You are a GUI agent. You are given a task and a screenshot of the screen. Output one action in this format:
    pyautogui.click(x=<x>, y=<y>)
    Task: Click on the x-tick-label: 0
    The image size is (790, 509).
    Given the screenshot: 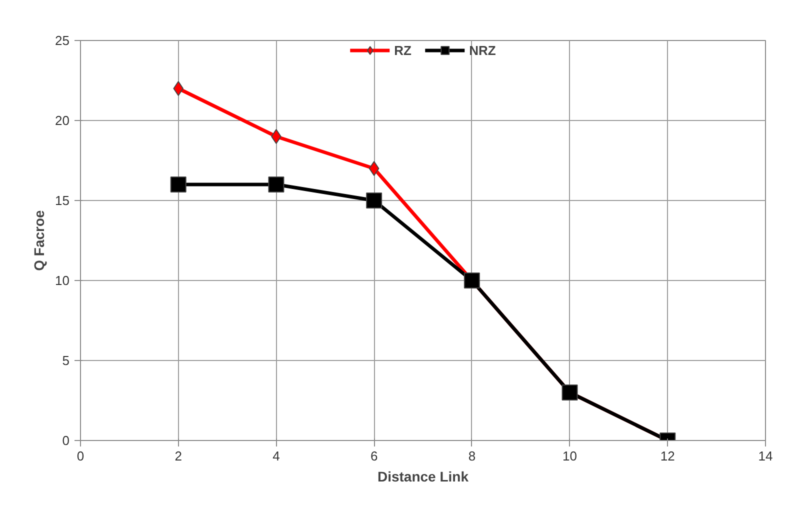 What is the action you would take?
    pyautogui.click(x=80, y=456)
    